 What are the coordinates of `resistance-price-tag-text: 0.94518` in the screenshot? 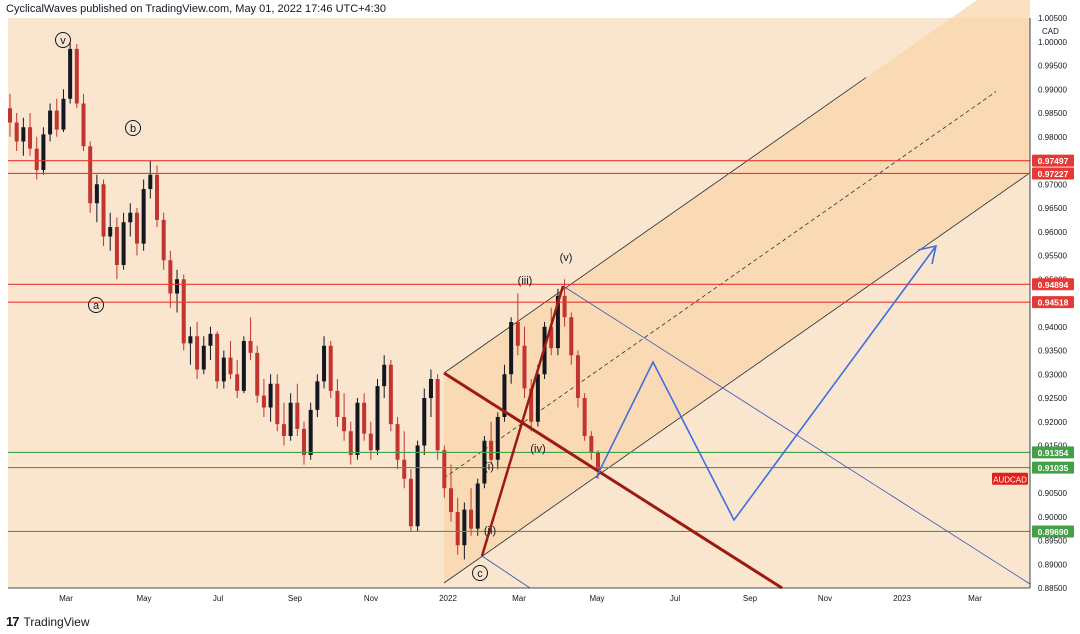 It's located at (1053, 303).